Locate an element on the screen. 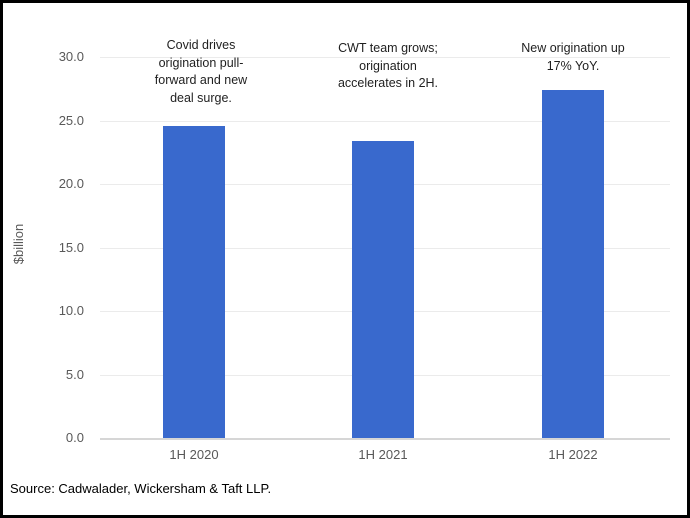 This screenshot has width=690, height=518. bar-1h-2022 is located at coordinates (573, 264).